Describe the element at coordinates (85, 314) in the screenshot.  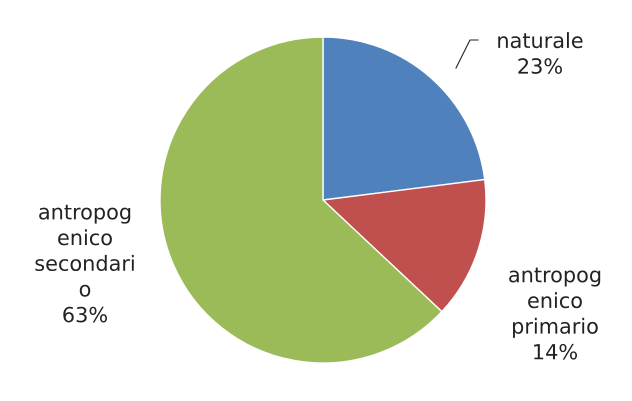
I see `data-label: 63%` at that location.